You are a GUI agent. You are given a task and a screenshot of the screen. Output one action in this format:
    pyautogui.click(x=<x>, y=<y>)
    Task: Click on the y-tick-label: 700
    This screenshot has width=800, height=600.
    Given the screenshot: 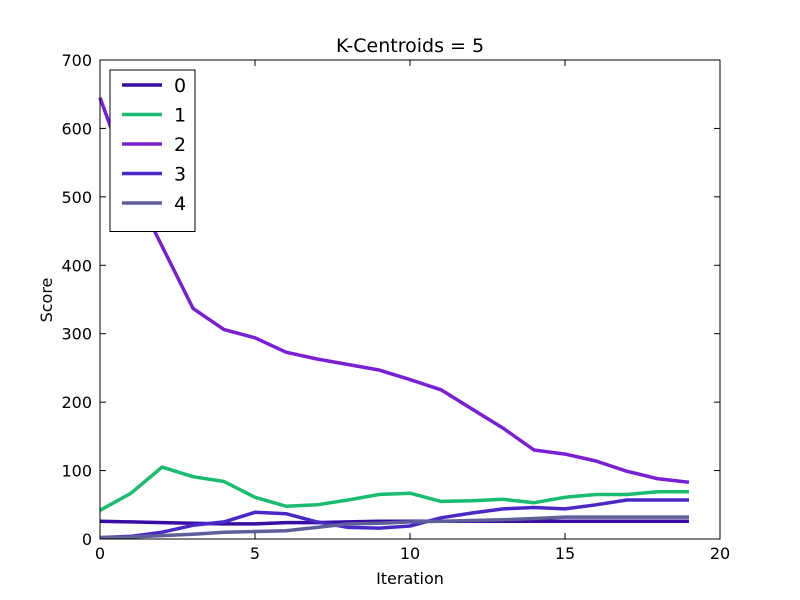 What is the action you would take?
    pyautogui.click(x=76, y=60)
    